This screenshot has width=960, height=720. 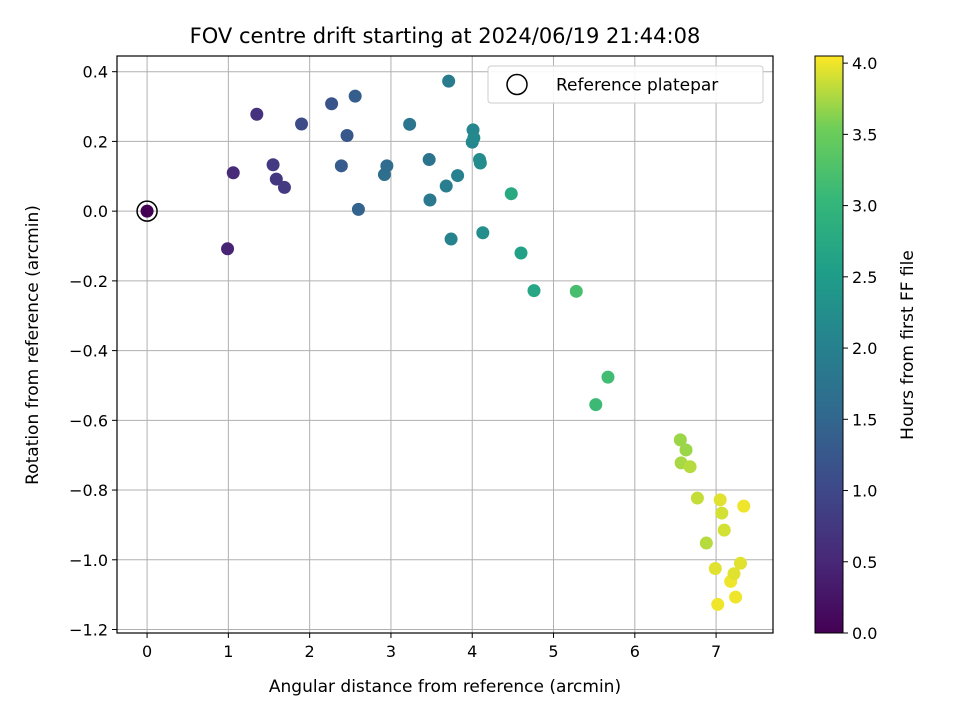 What do you see at coordinates (33, 345) in the screenshot?
I see `y-axis-label: Rotation from reference (arcmin)` at bounding box center [33, 345].